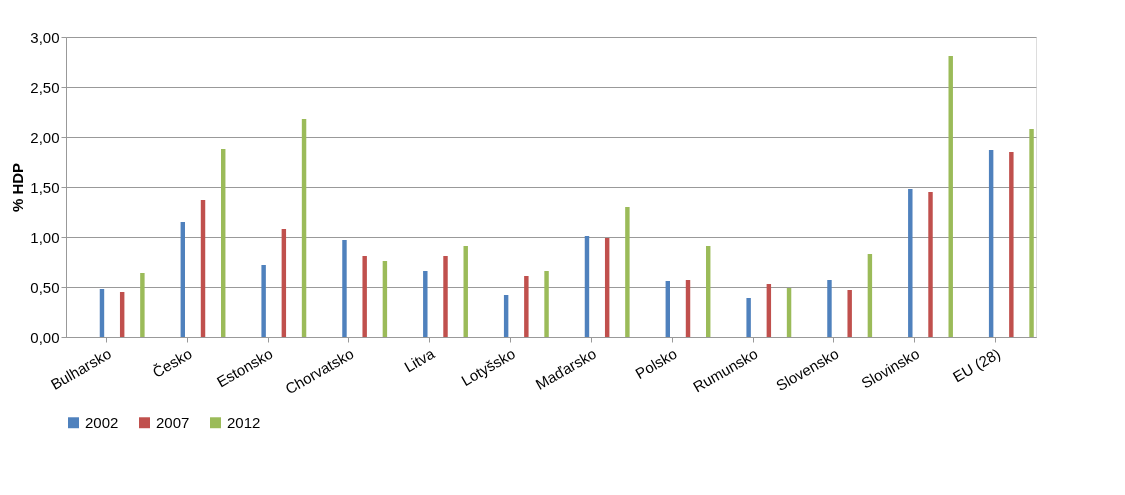 This screenshot has height=495, width=1125. I want to click on y-tick-label: 1,00, so click(45, 237).